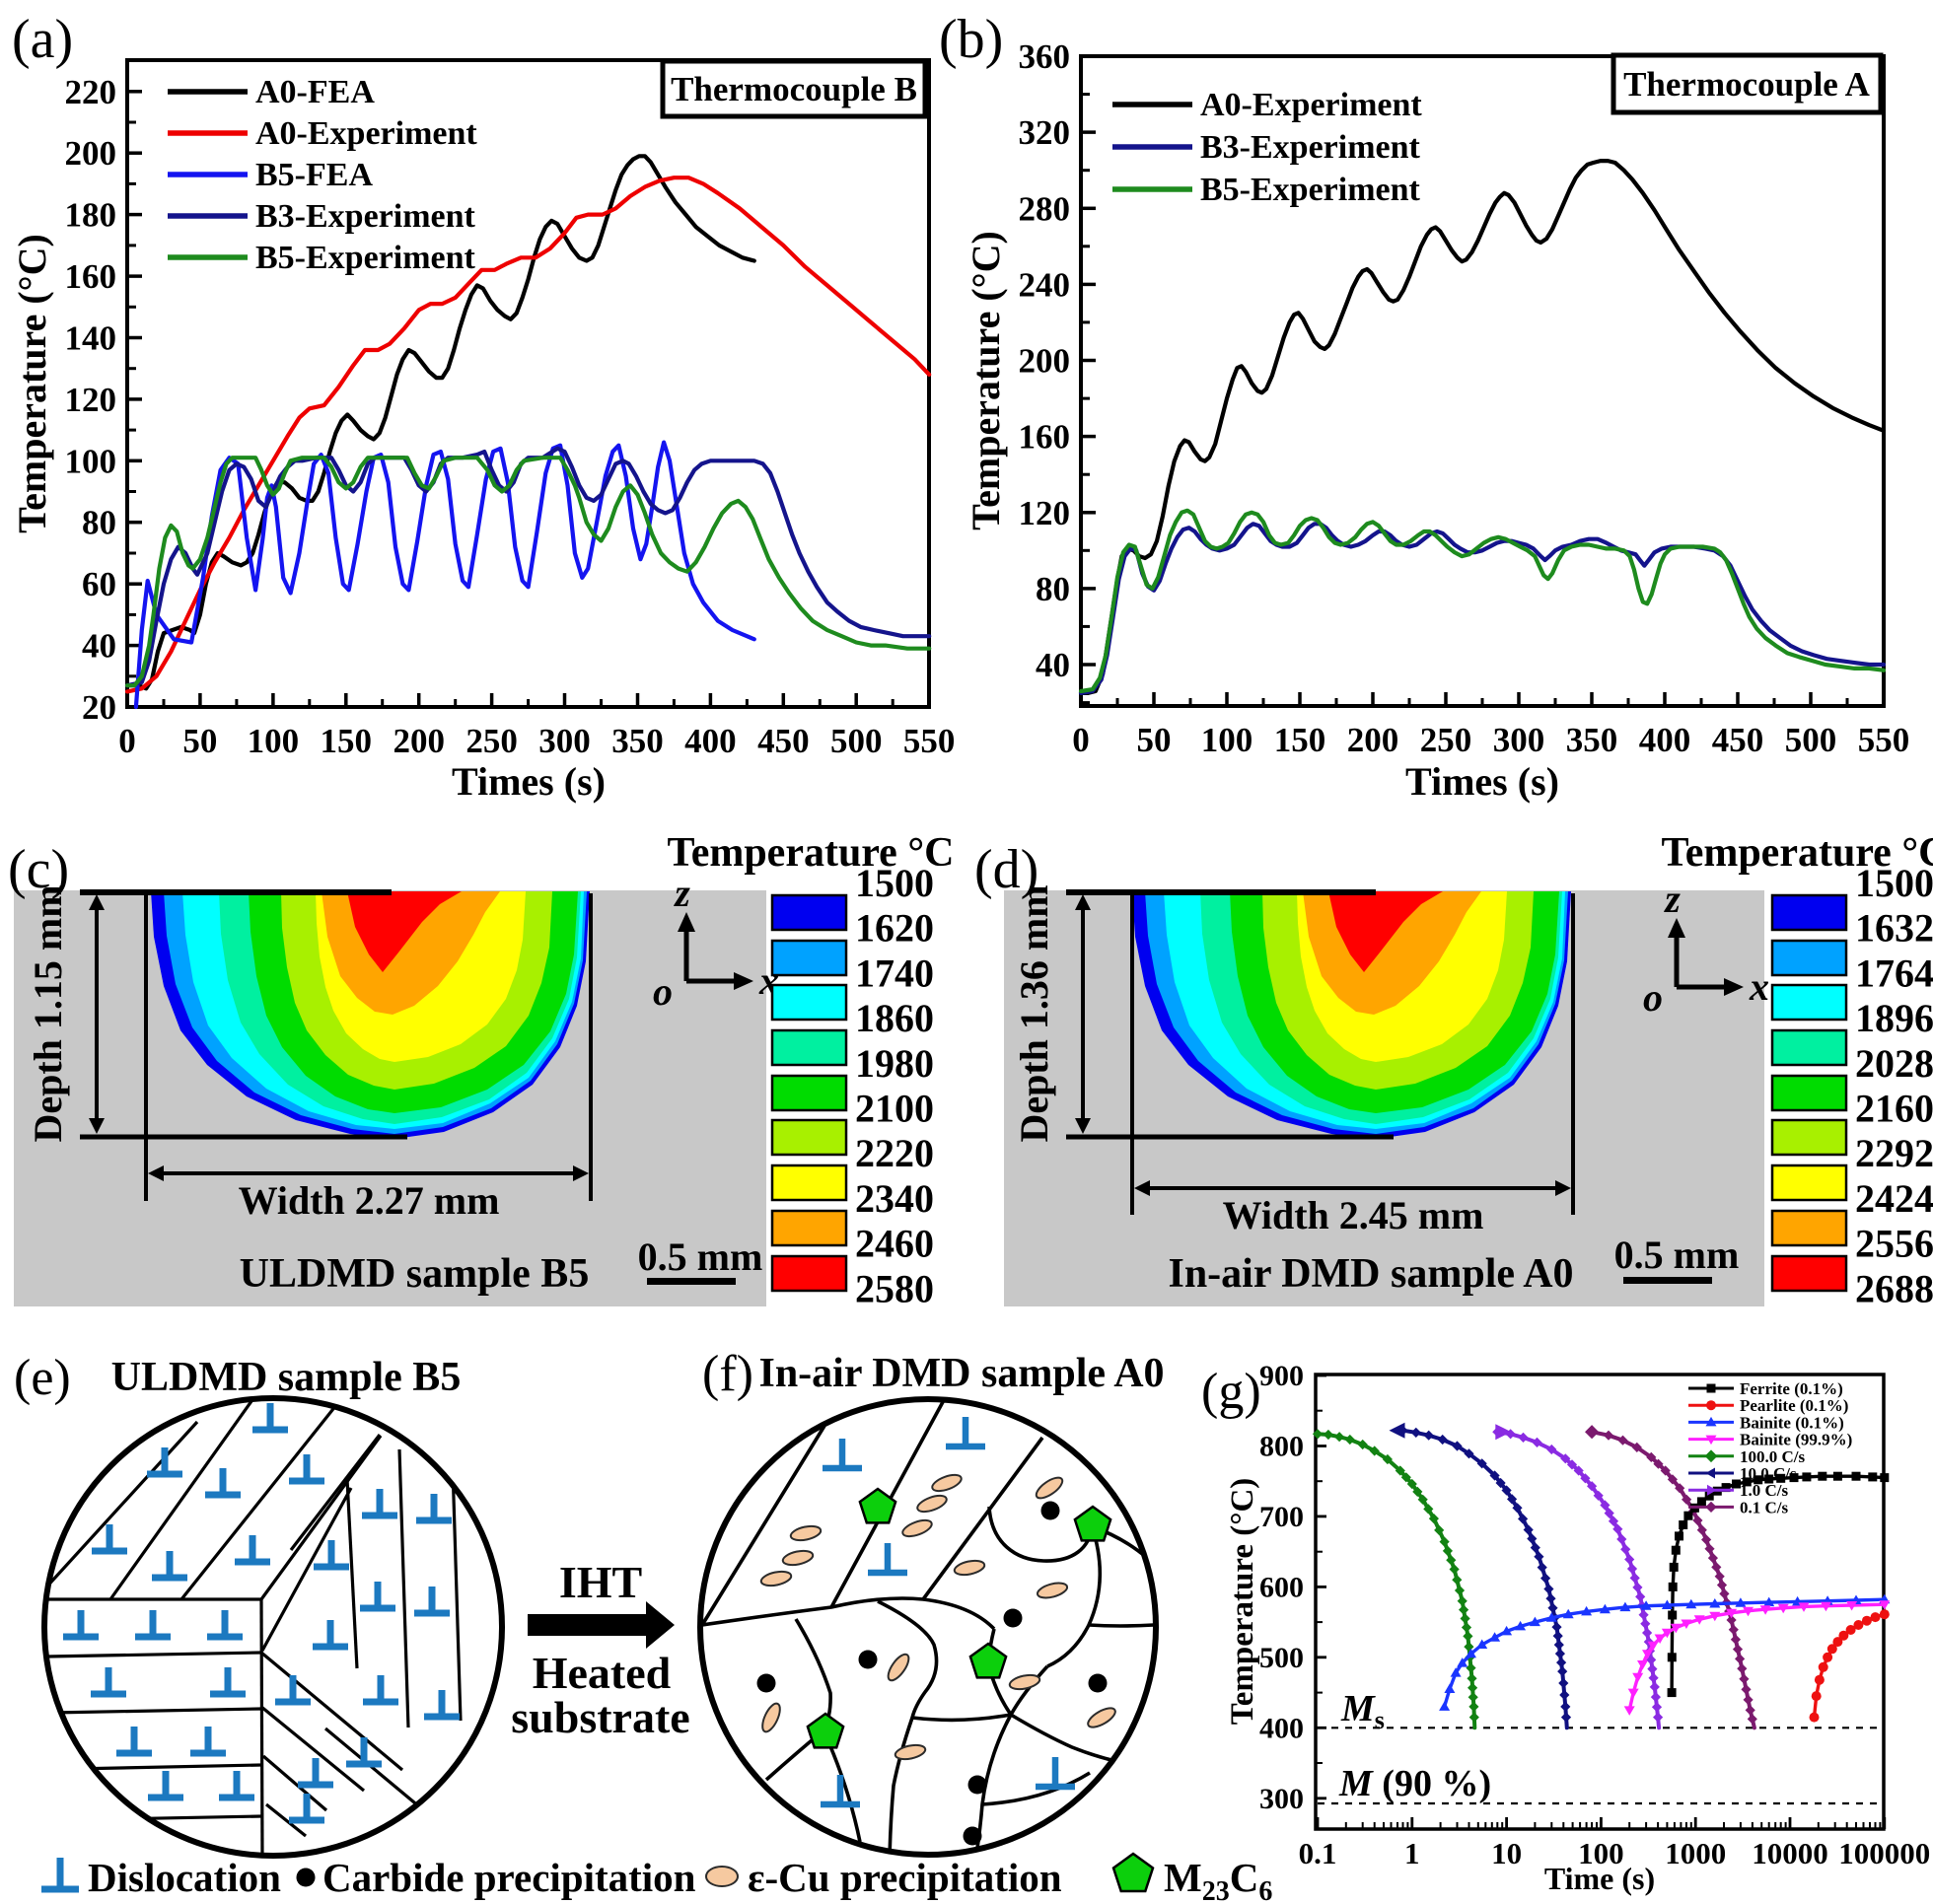 This screenshot has height=1904, width=1933. Describe the element at coordinates (365, 216) in the screenshot. I see `svg-text: B3-Experiment` at that location.